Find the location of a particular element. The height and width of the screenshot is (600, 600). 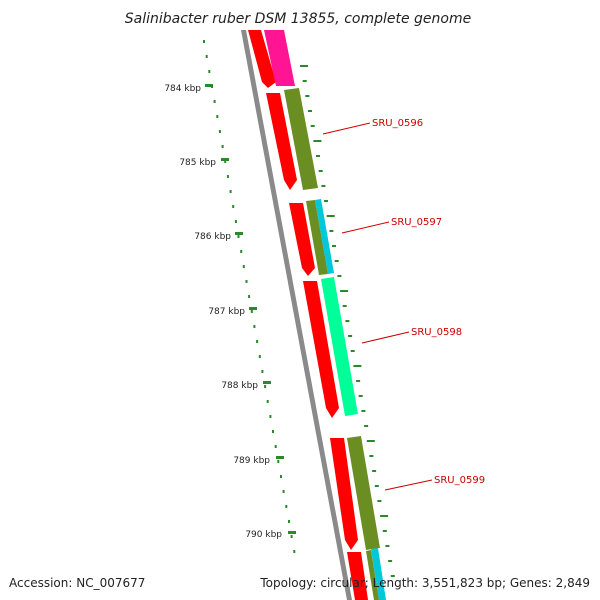

kbp-major-ticks is located at coordinates (250, 309).